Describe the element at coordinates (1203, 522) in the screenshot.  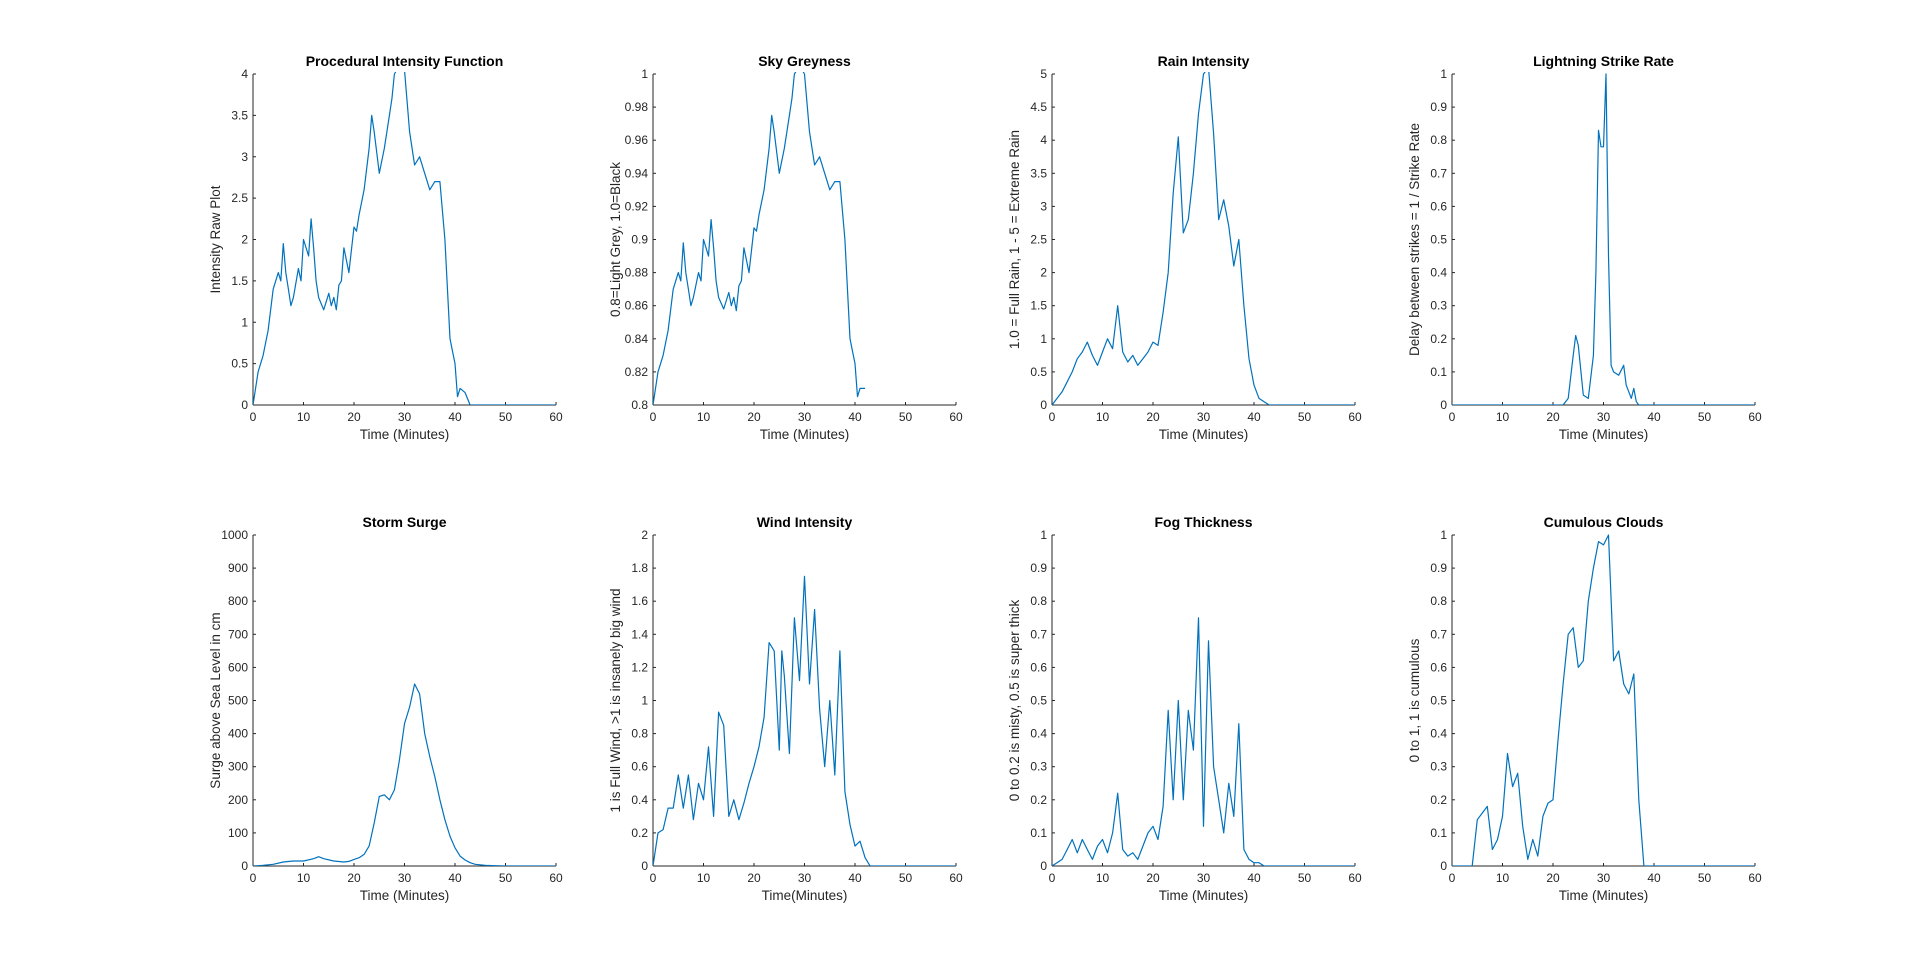
I see `chart-title: Fog Thickness` at that location.